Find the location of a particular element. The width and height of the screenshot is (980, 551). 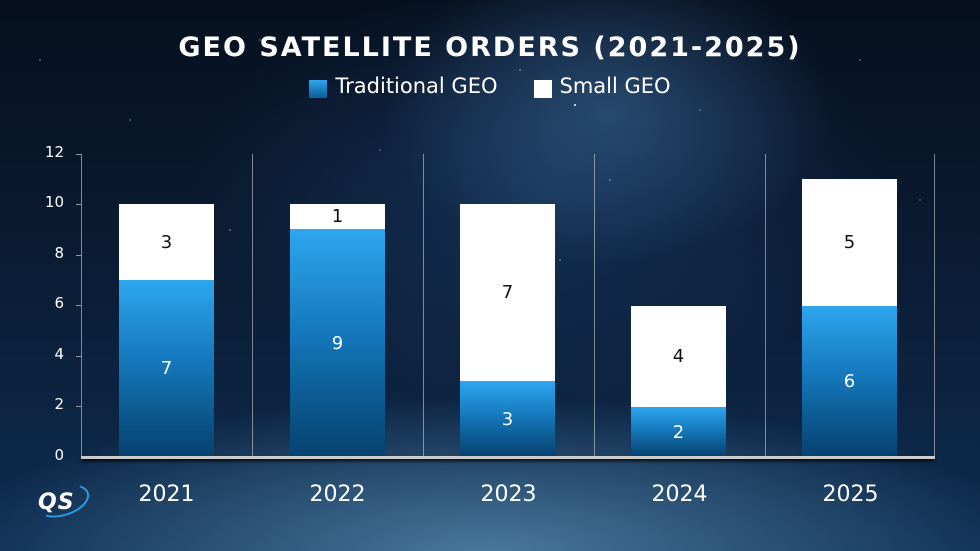

legend-item-small-geo: Small GEO is located at coordinates (602, 86).